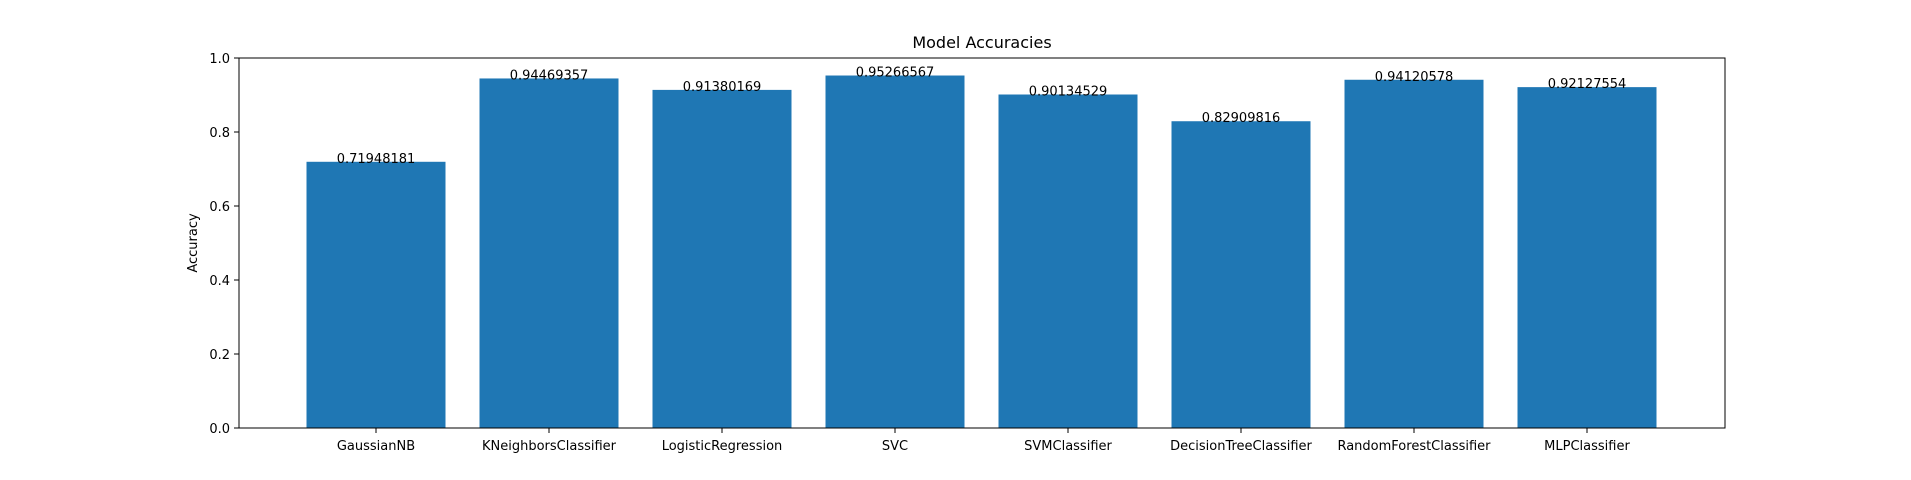 This screenshot has height=480, width=1911. Describe the element at coordinates (219, 355) in the screenshot. I see `y-tick-label: 0.2` at that location.